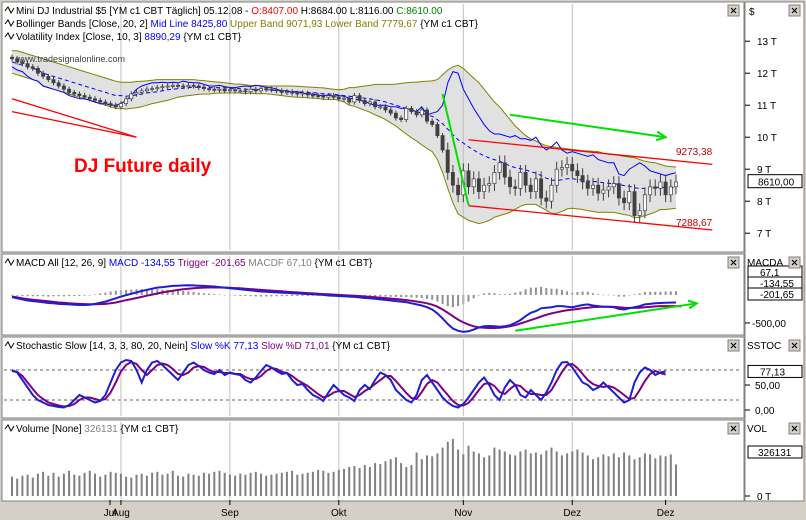 This screenshot has height=520, width=806. I want to click on watermark: www.tradesignalonline.com, so click(70, 59).